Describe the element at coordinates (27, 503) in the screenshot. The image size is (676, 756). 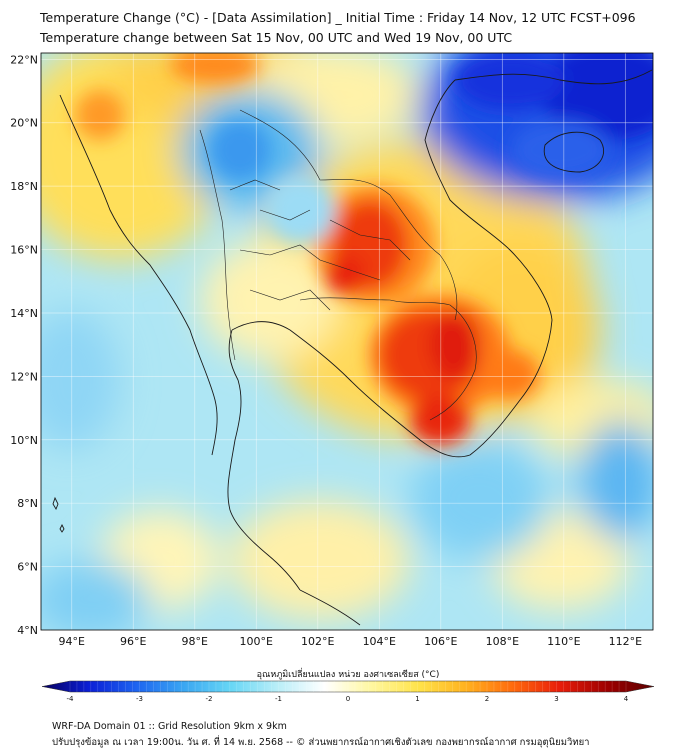
I see `lat-tick-label: 8°N` at that location.